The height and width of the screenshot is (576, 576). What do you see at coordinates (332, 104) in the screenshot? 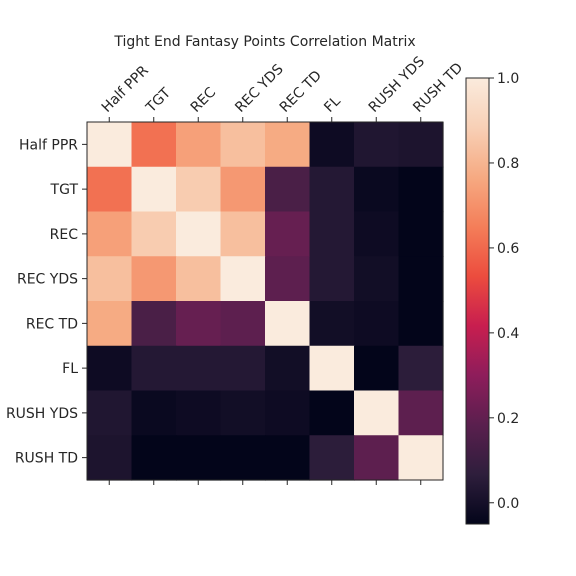
I see `x-tick-label: FL` at bounding box center [332, 104].